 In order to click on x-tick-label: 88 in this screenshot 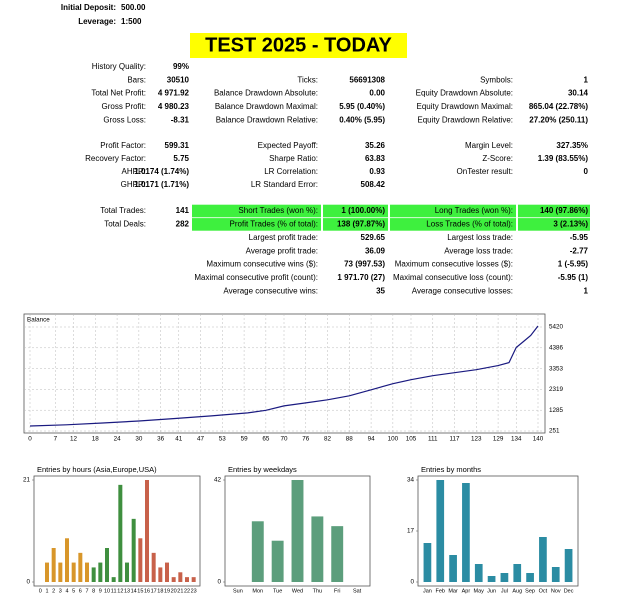, I will do `click(350, 439)`.